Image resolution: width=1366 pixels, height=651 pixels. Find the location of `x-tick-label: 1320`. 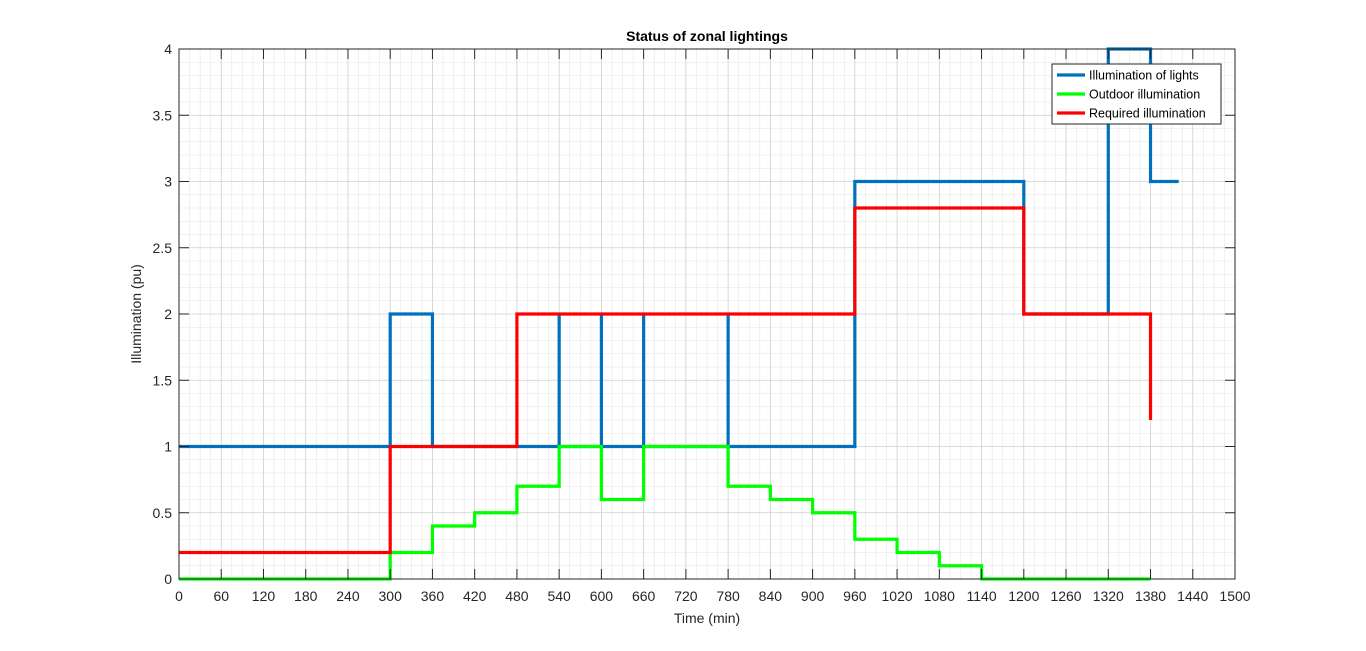

x-tick-label: 1320 is located at coordinates (1108, 596).